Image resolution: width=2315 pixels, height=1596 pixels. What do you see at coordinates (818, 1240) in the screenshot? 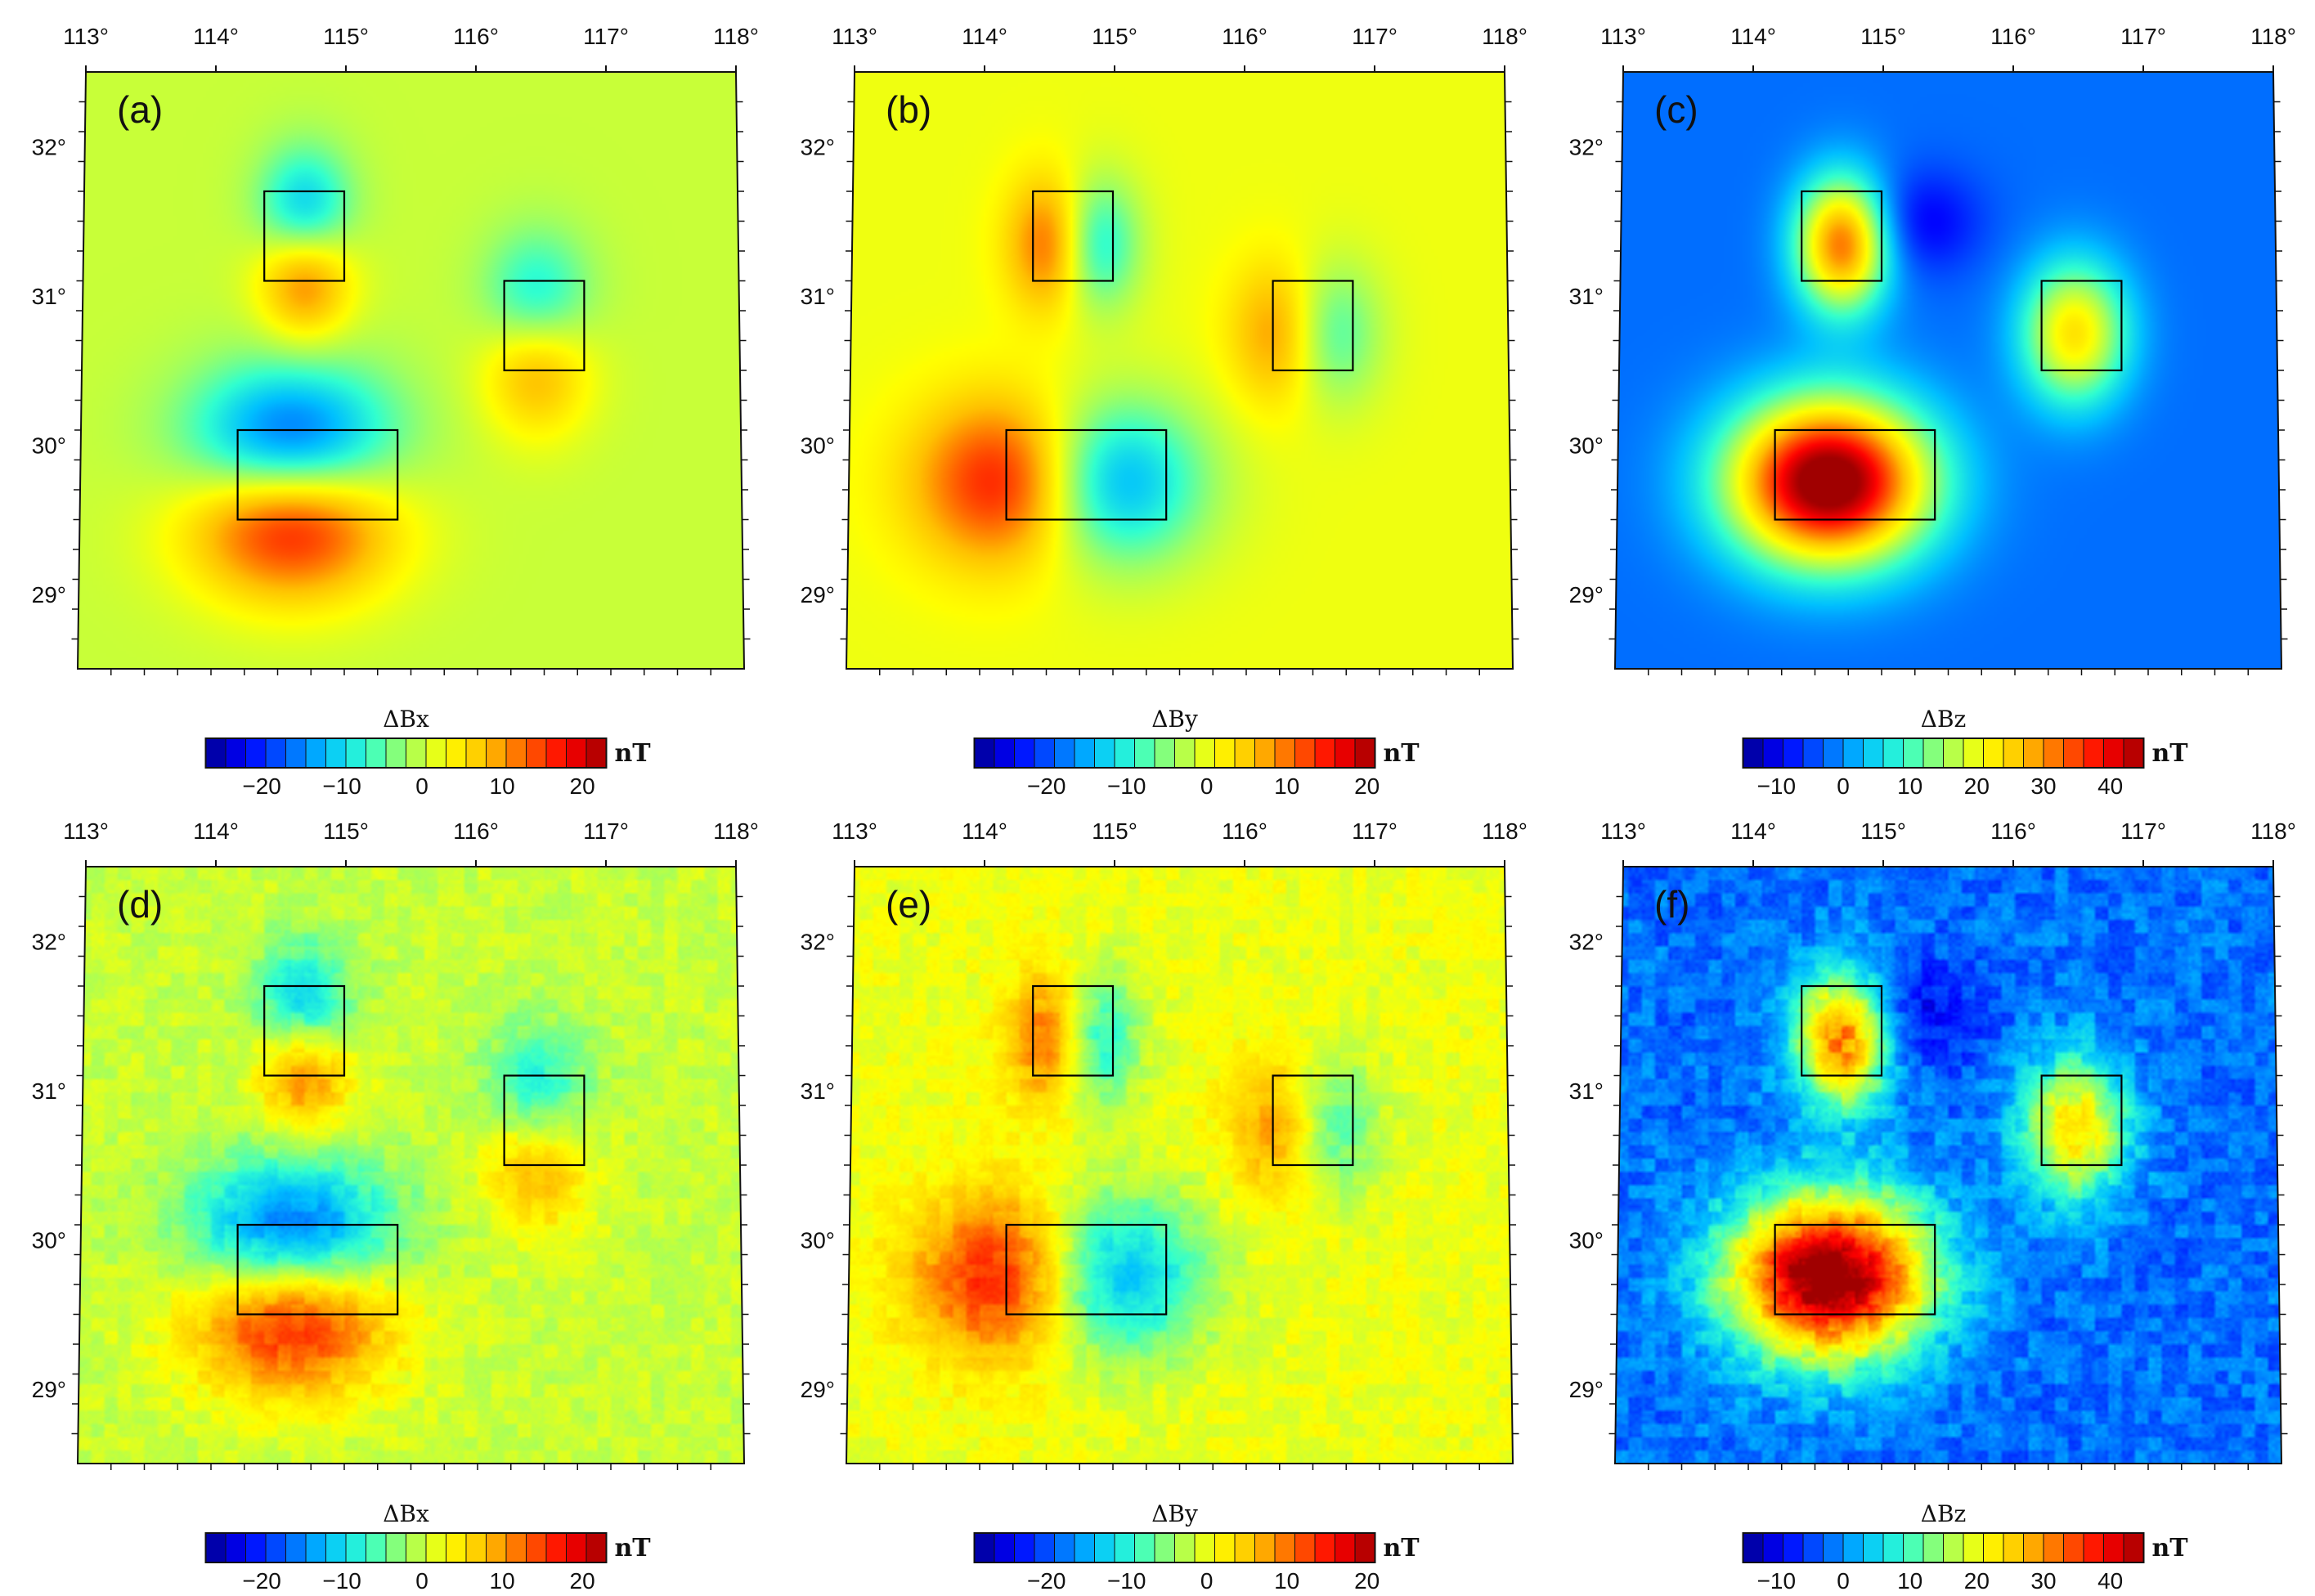
I see `lat-tick-label: 30°` at bounding box center [818, 1240].